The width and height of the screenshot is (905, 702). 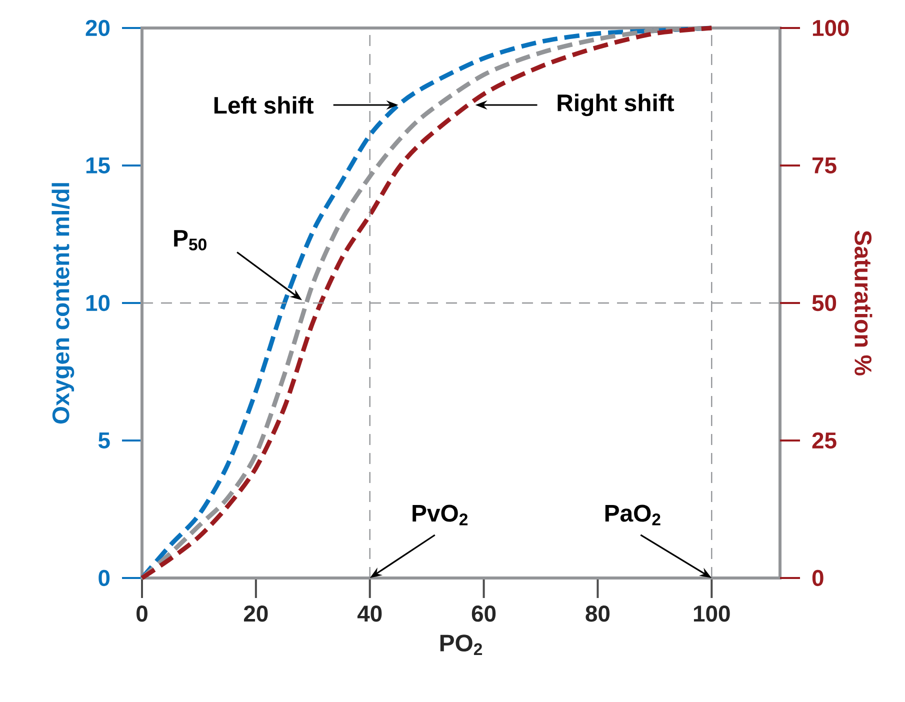 What do you see at coordinates (190, 240) in the screenshot?
I see `annotation: P$_{50}$` at bounding box center [190, 240].